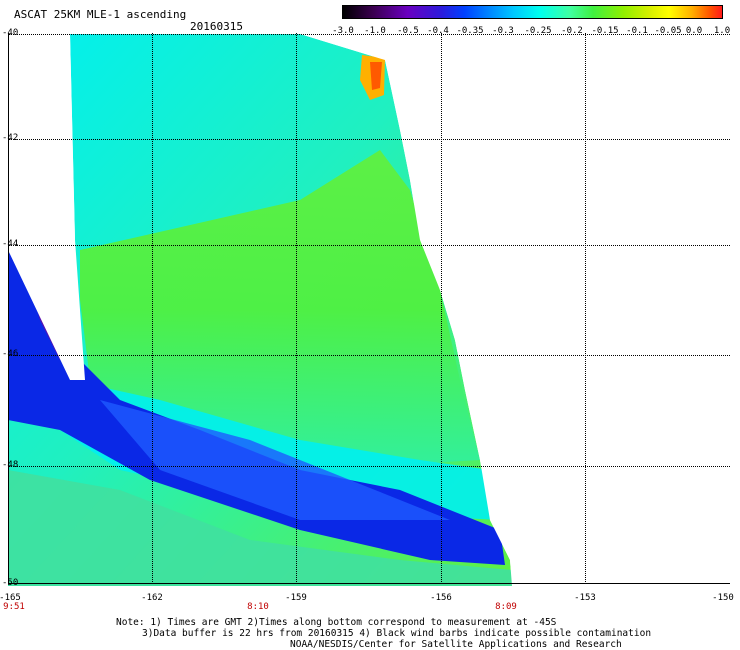 This screenshot has width=740, height=650. I want to click on y-tick-label: -46, so click(10, 354).